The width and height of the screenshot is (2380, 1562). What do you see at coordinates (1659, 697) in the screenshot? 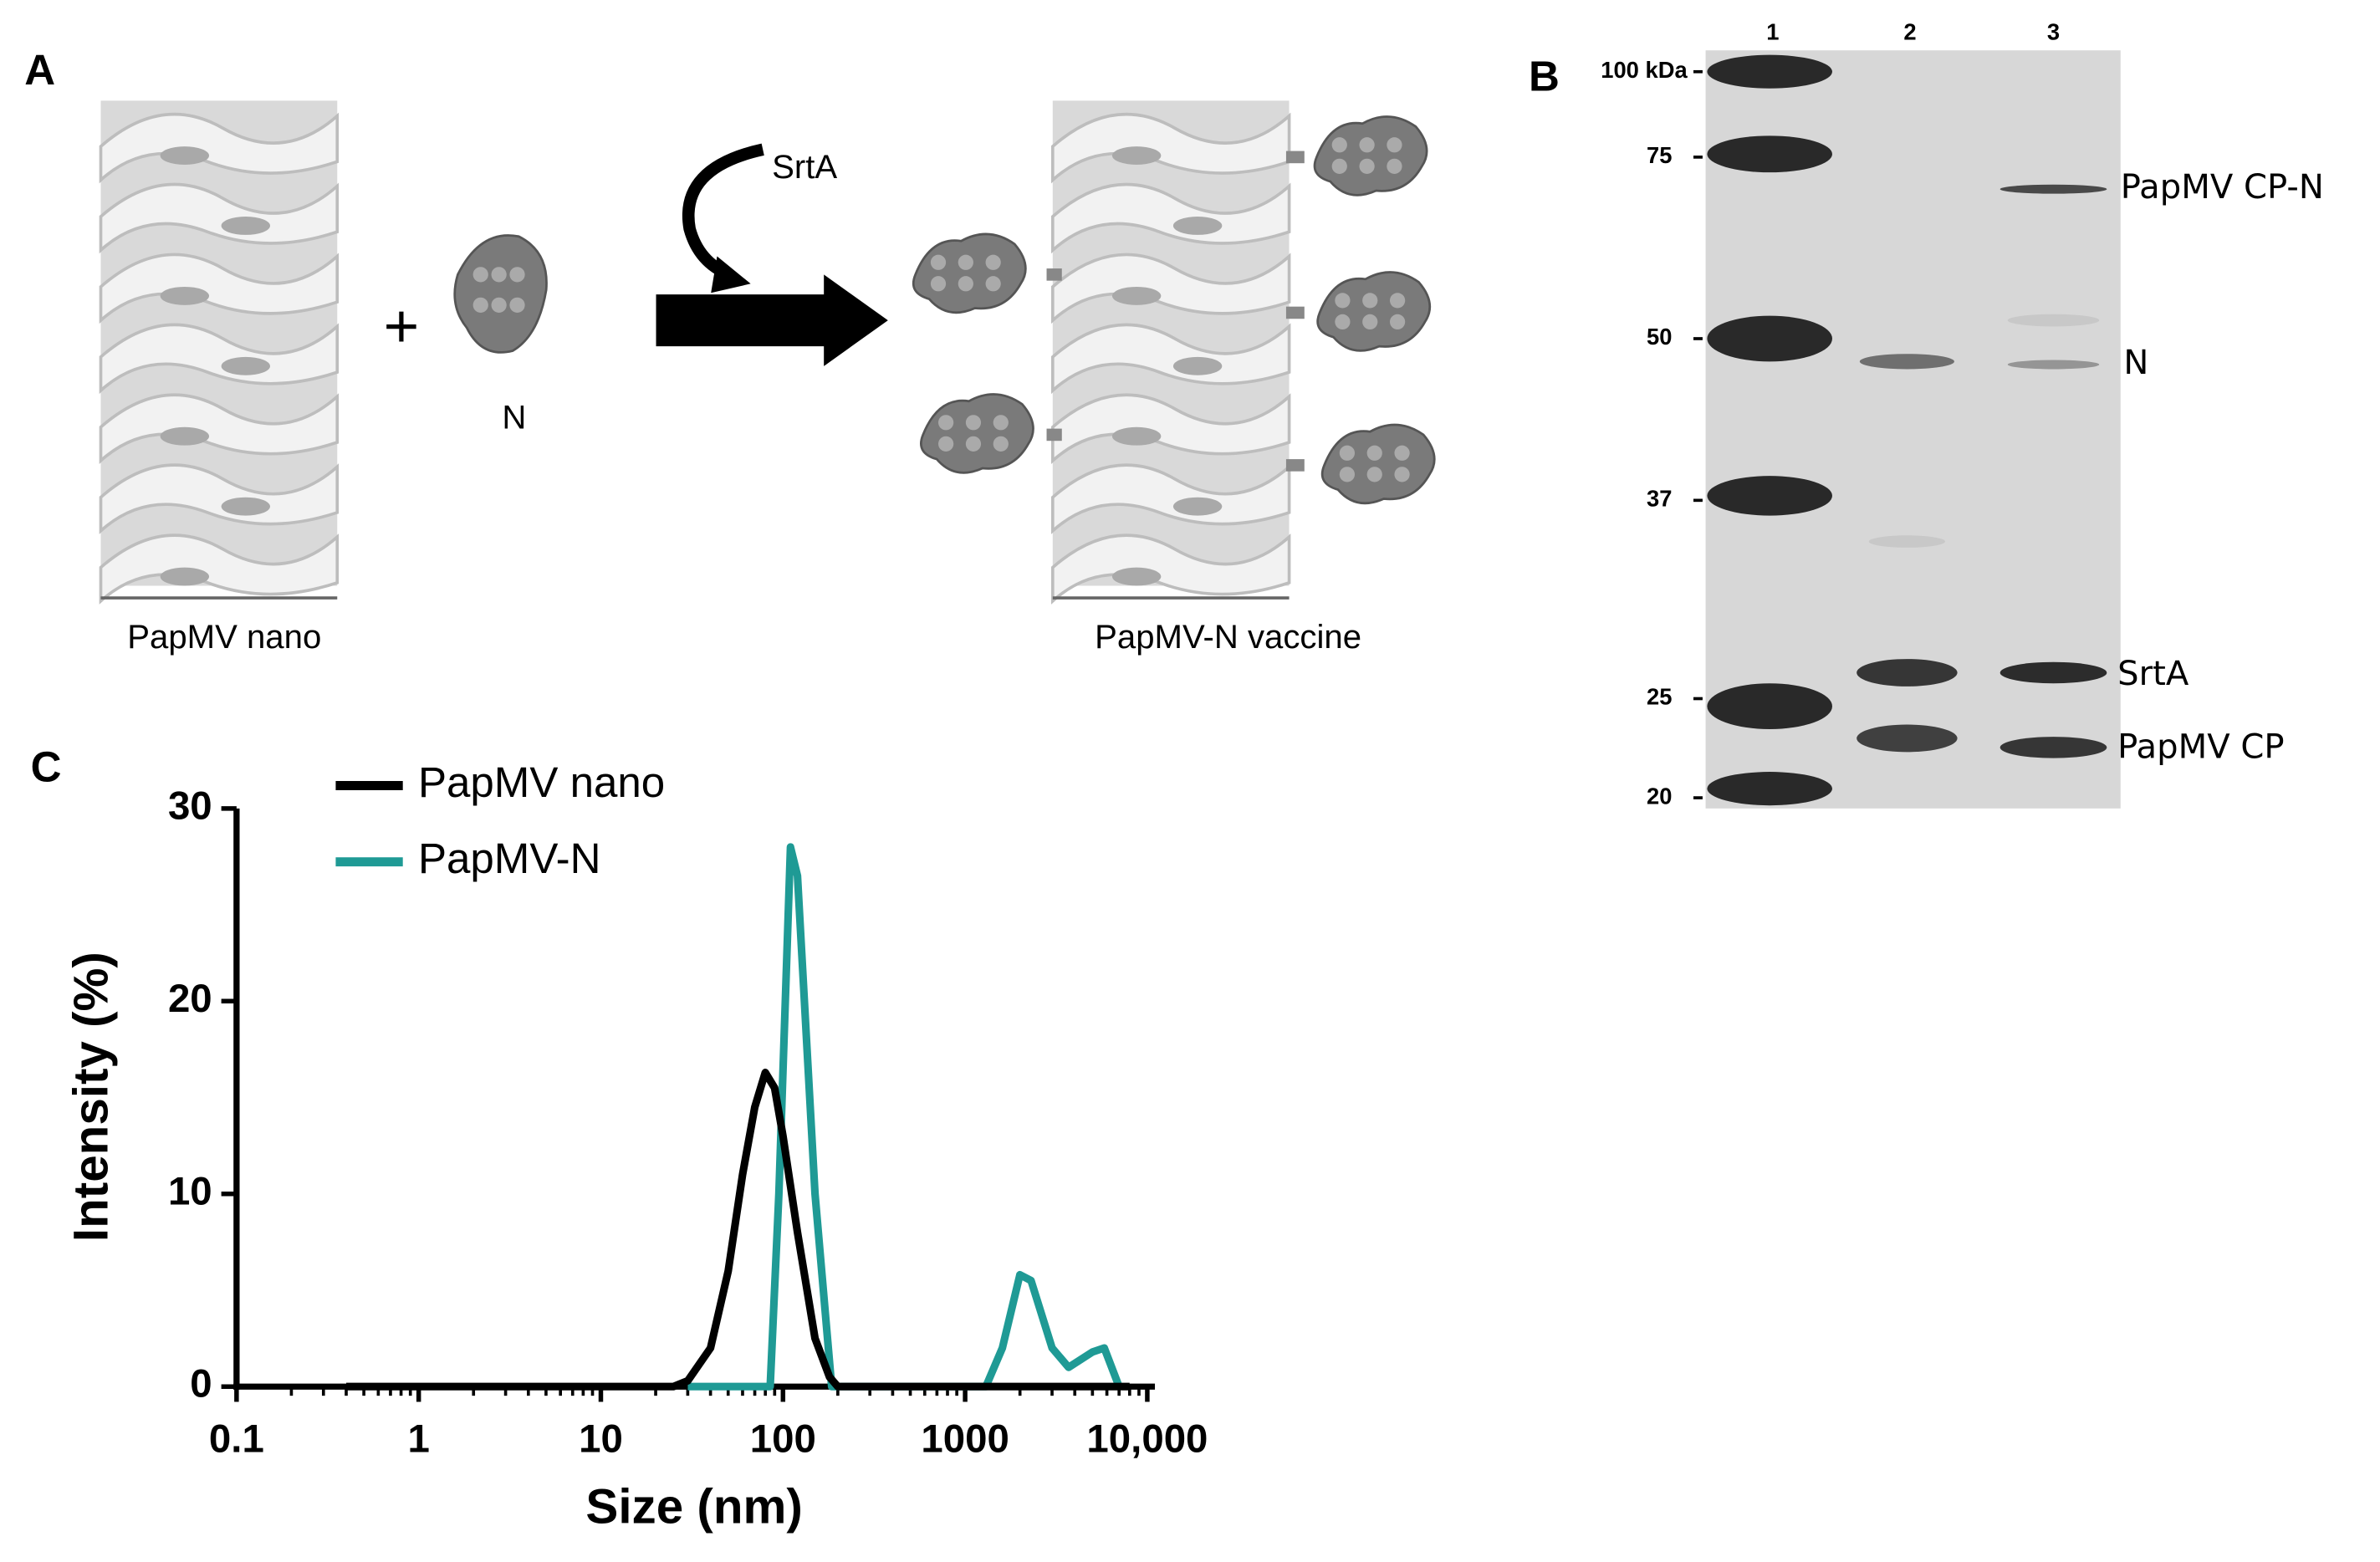
I see `marker-label: 25` at bounding box center [1659, 697].